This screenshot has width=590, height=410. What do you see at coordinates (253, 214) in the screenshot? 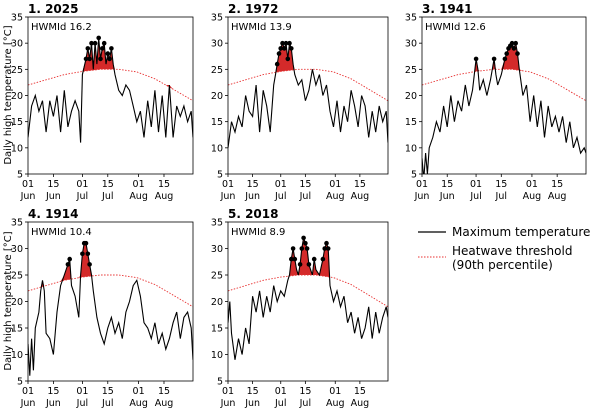
I see `panel-title: 5. 2018` at bounding box center [253, 214].